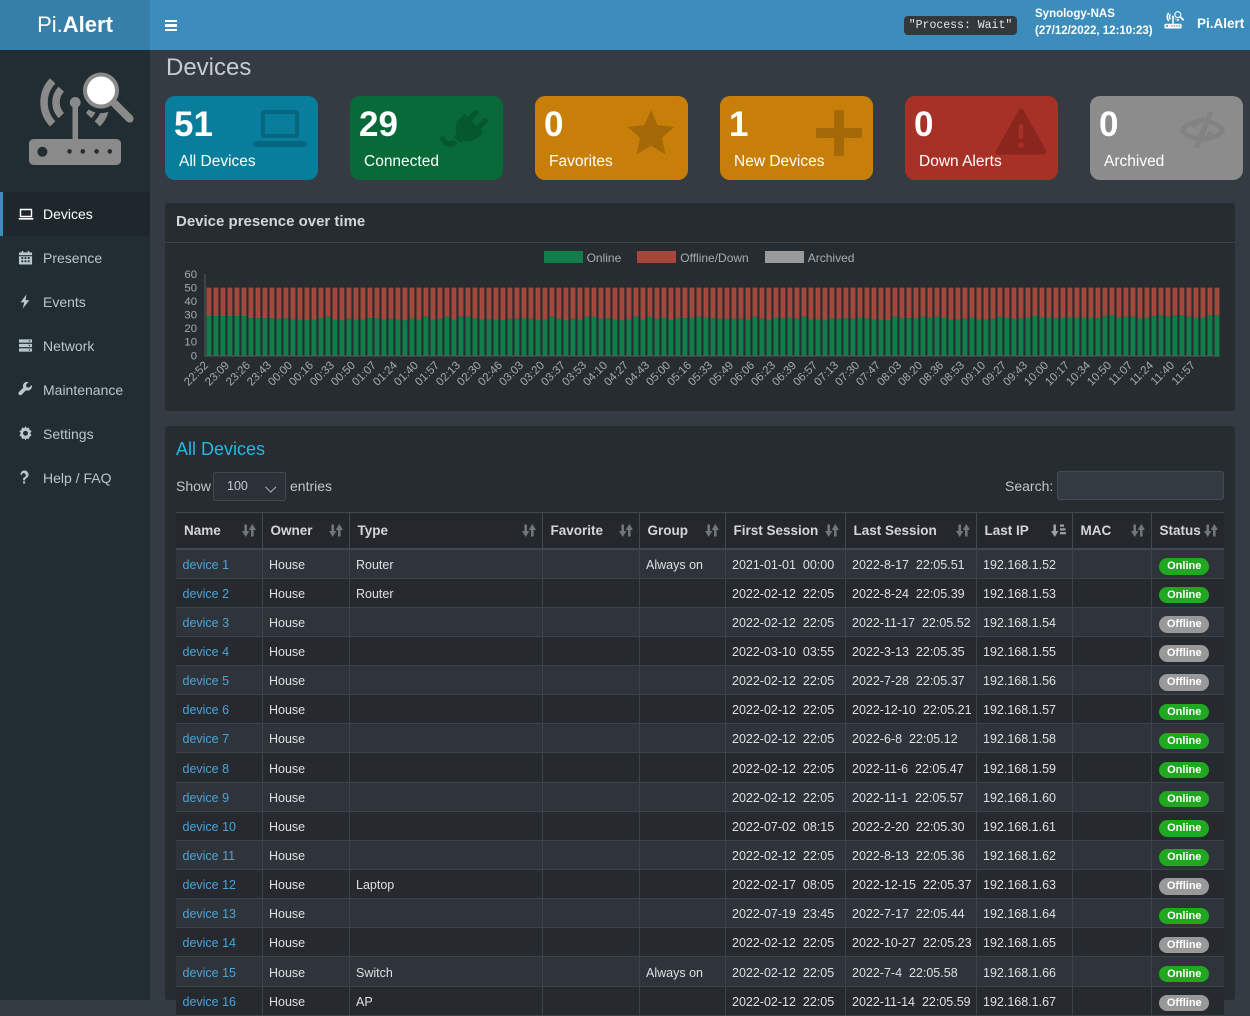  I want to click on svg-text: 50, so click(190, 288).